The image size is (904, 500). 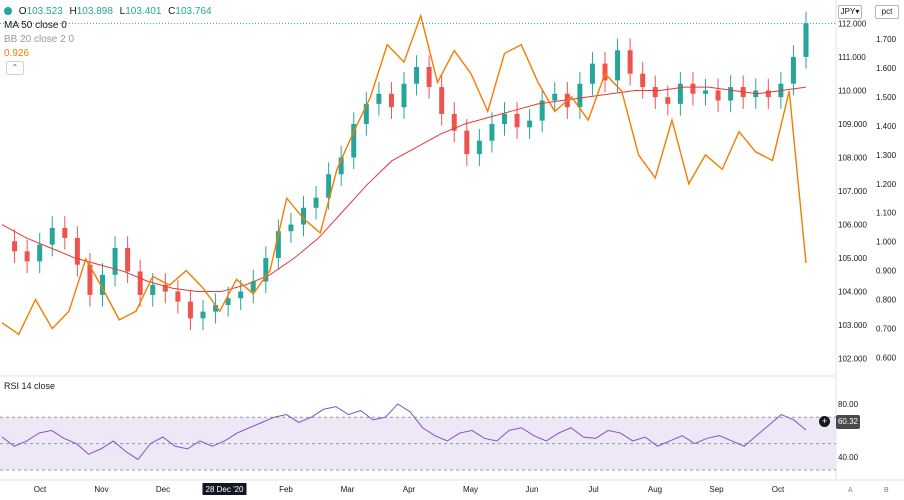 I want to click on y-right-tick-label: 1.600, so click(x=886, y=68).